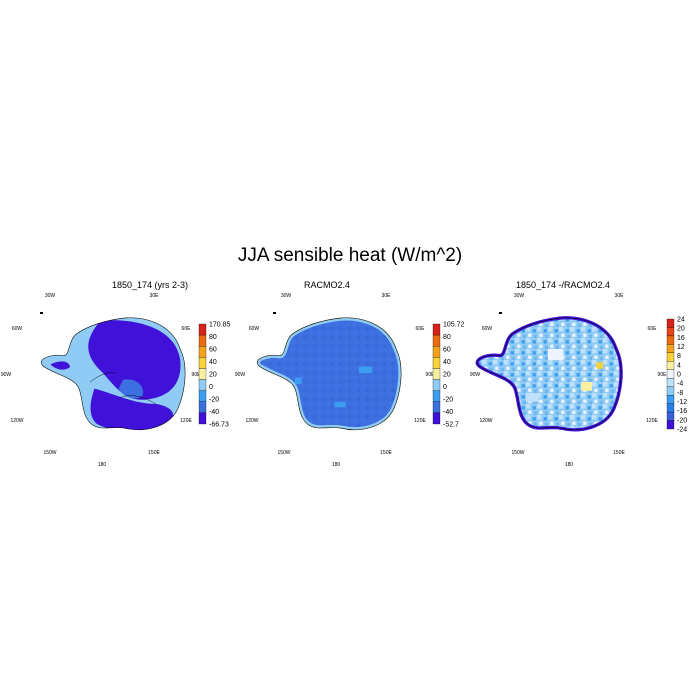 This screenshot has height=700, width=700. Describe the element at coordinates (563, 285) in the screenshot. I see `panel-3-title: 1850_174 -/RACMO2.4` at that location.